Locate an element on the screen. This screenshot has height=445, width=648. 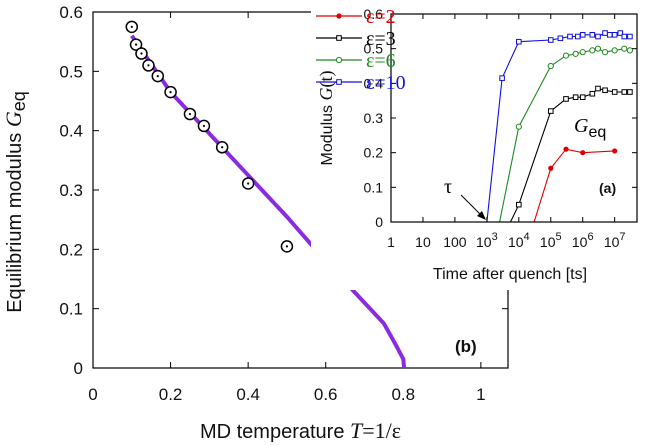
inset-x-tick-label: 1 is located at coordinates (391, 242).